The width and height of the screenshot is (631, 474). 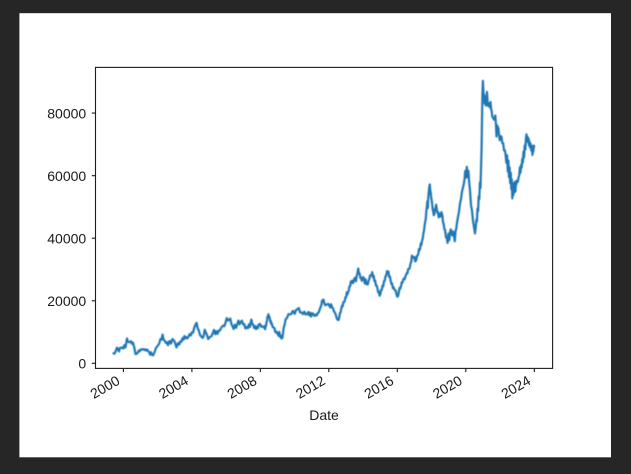 I want to click on svg-text: 60000, so click(x=66, y=176).